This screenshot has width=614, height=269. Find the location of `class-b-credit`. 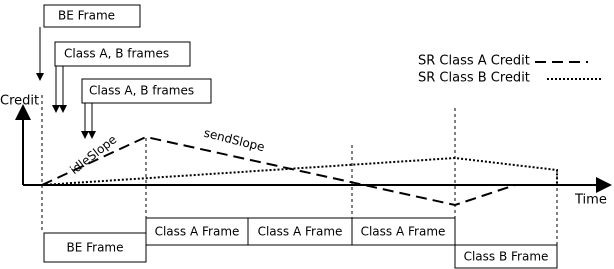

class-b-credit is located at coordinates (299, 171).